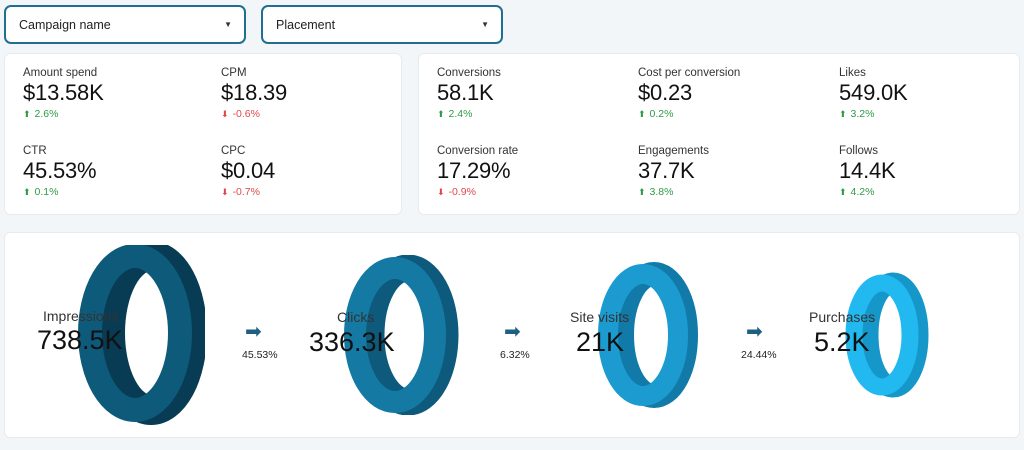 Image resolution: width=1024 pixels, height=450 pixels. I want to click on metric-conversion-rate: Conversion rate 17.29% ⬇ -0.9%, so click(477, 171).